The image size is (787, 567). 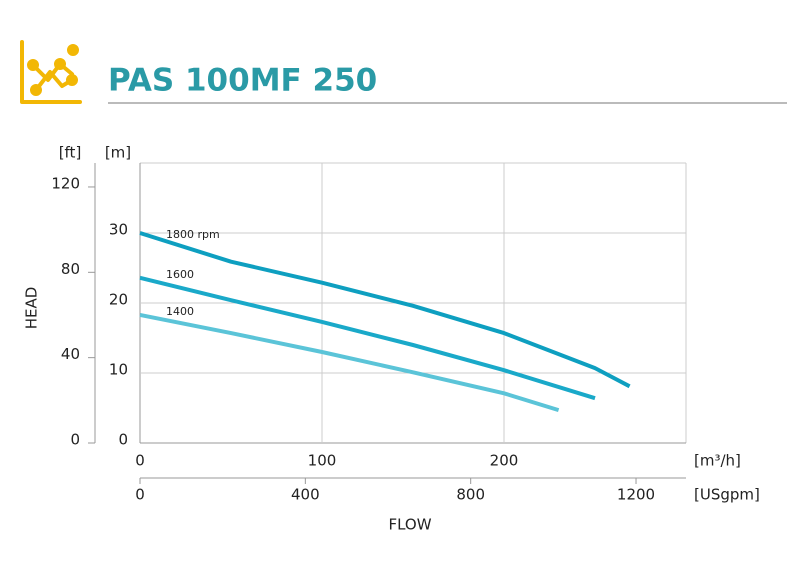 I want to click on x2-tick-label: 400, so click(x=305, y=495).